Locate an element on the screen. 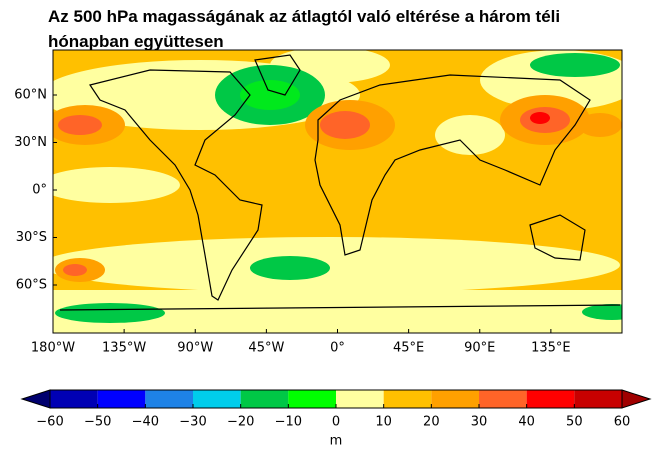  colorbar-tick-label: 20 is located at coordinates (431, 422).